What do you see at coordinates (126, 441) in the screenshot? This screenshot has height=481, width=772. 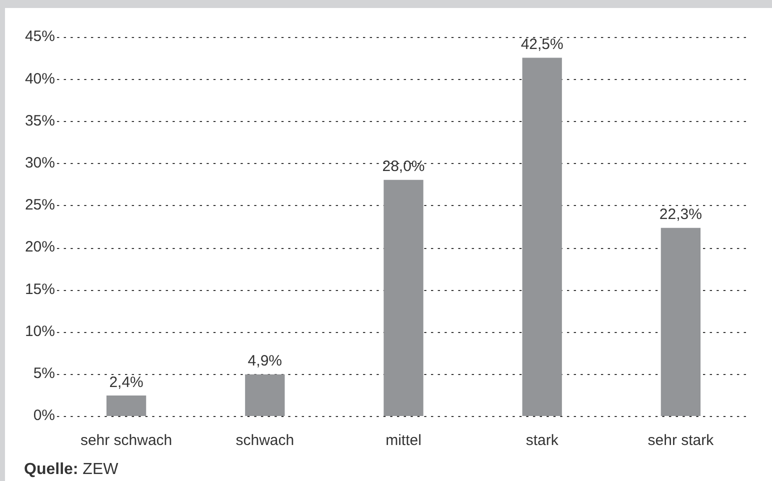 I see `x-tick-label: sehr schwach` at bounding box center [126, 441].